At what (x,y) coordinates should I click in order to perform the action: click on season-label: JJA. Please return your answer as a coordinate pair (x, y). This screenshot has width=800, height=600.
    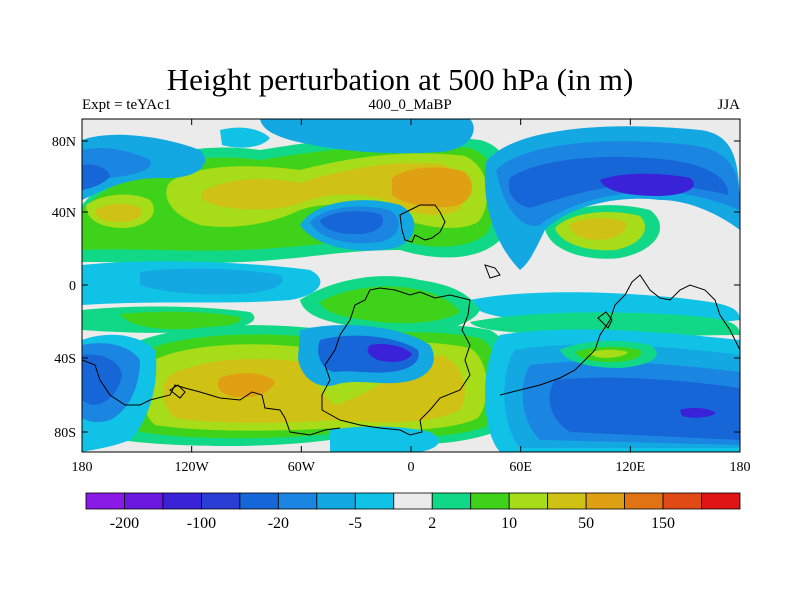
    Looking at the image, I should click on (728, 105).